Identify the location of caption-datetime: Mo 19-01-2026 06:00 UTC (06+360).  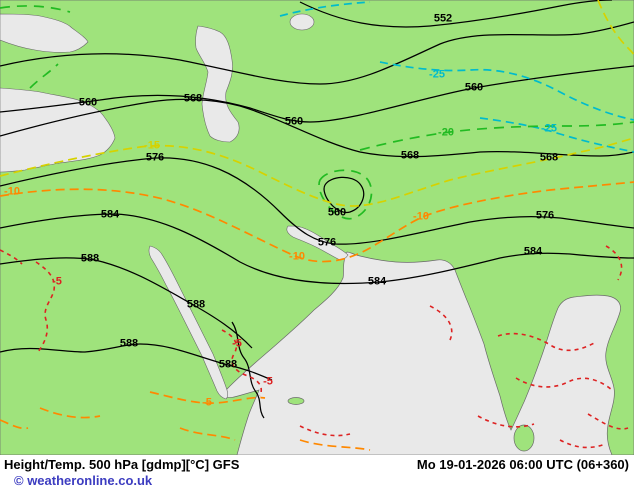
(522, 464).